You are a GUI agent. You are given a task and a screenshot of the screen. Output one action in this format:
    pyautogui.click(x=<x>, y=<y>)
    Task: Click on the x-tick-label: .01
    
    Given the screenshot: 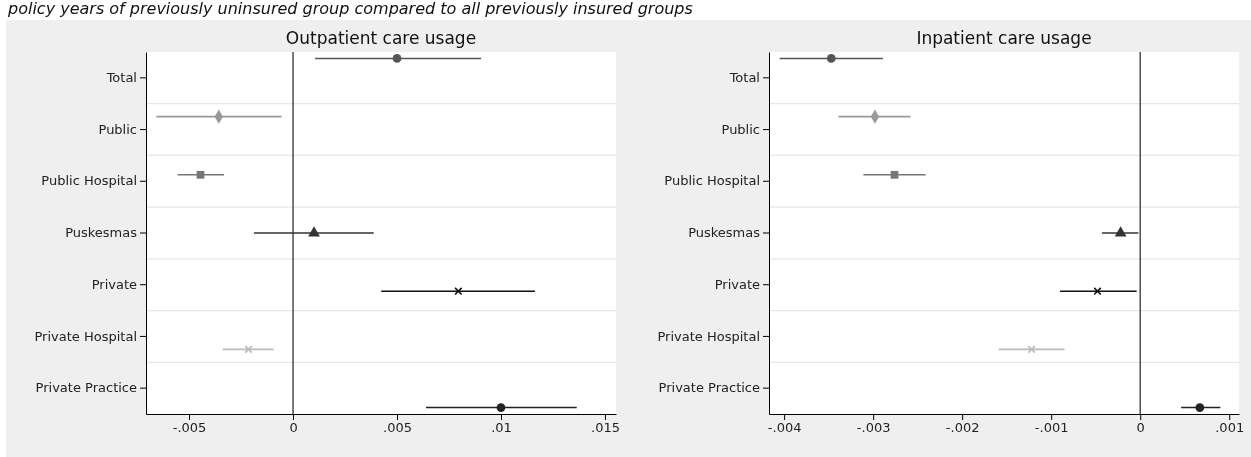 What is the action you would take?
    pyautogui.click(x=501, y=428)
    